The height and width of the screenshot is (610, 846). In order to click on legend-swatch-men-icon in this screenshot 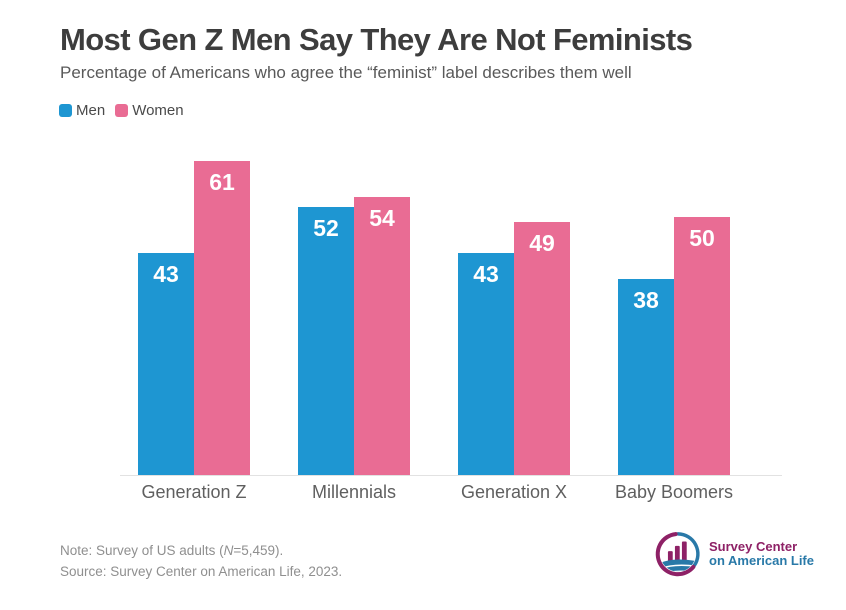, I will do `click(65, 110)`.